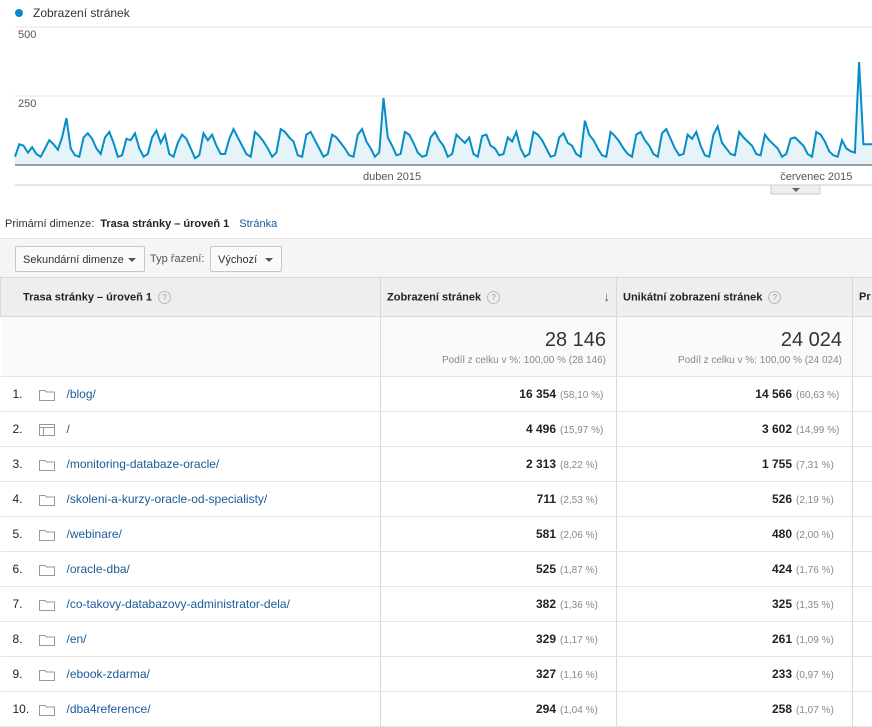 The width and height of the screenshot is (872, 727). I want to click on value-cell: 261(1,09 %), so click(735, 639).